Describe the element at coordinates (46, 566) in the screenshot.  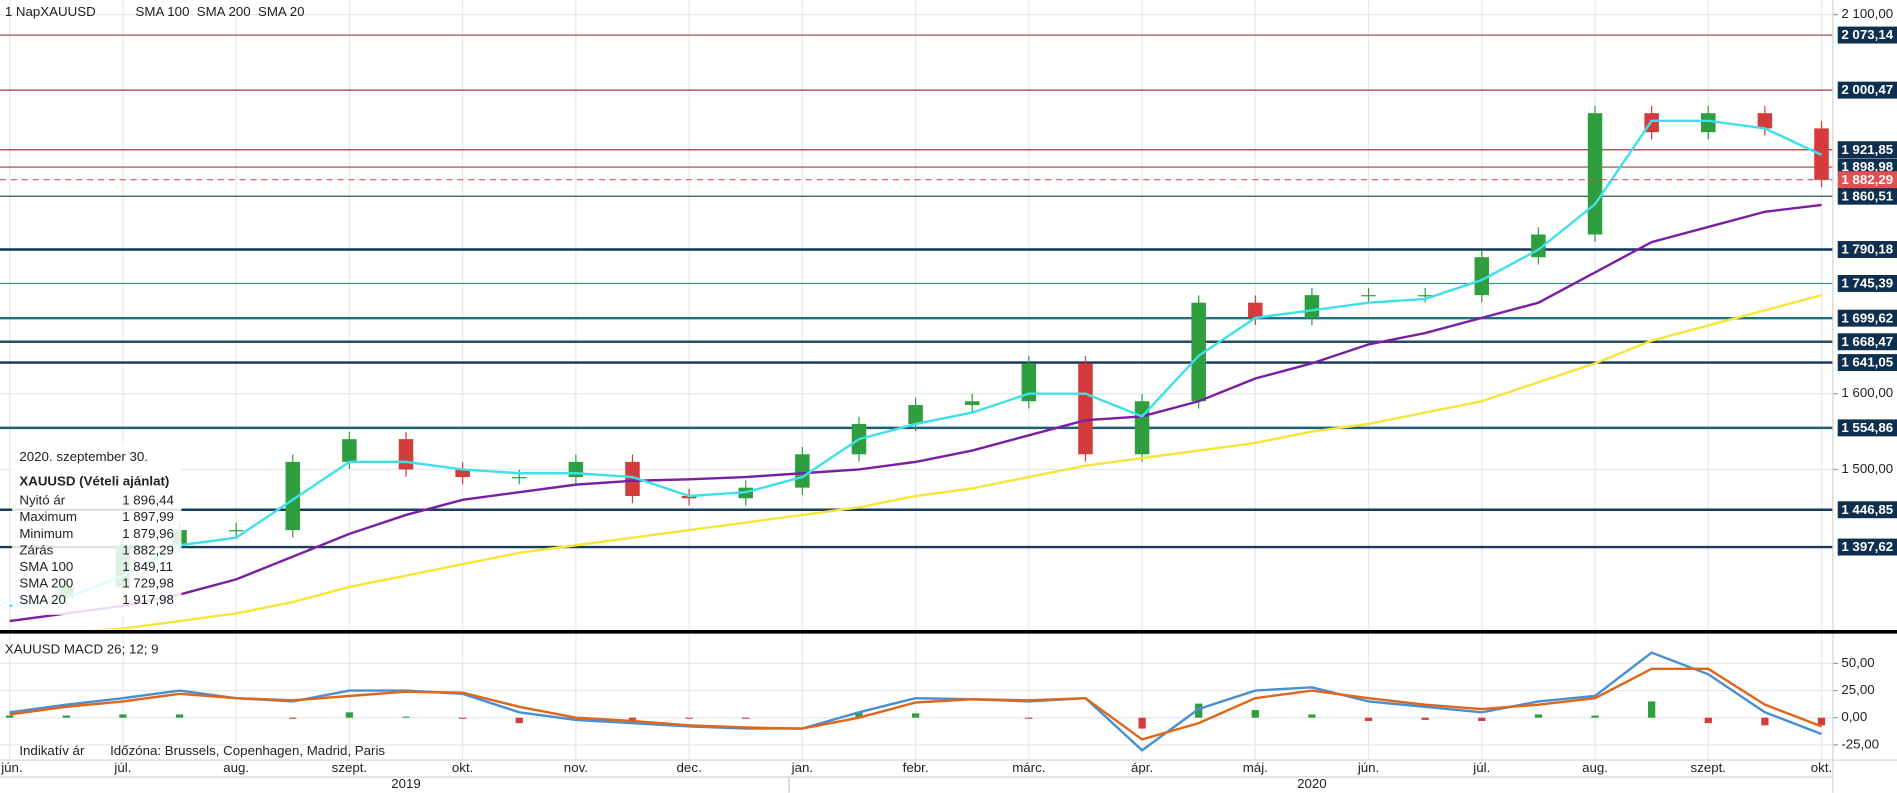
I see `info-label: SMA 100` at that location.